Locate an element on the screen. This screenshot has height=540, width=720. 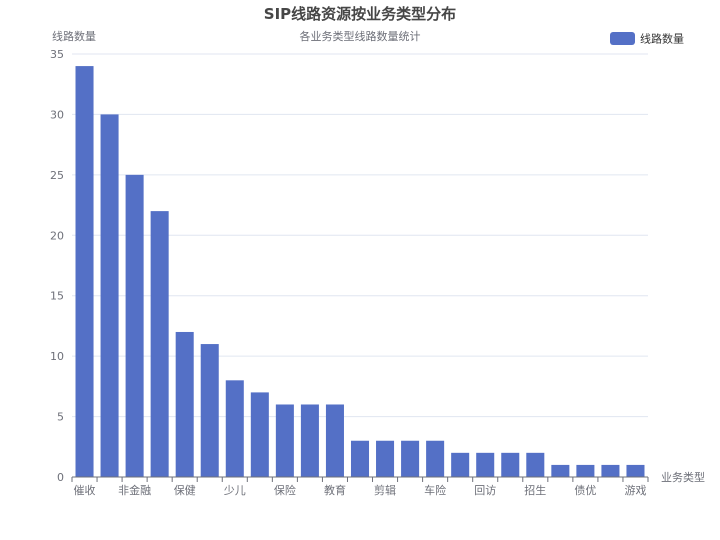
y-tick-label: 25 is located at coordinates (57, 175).